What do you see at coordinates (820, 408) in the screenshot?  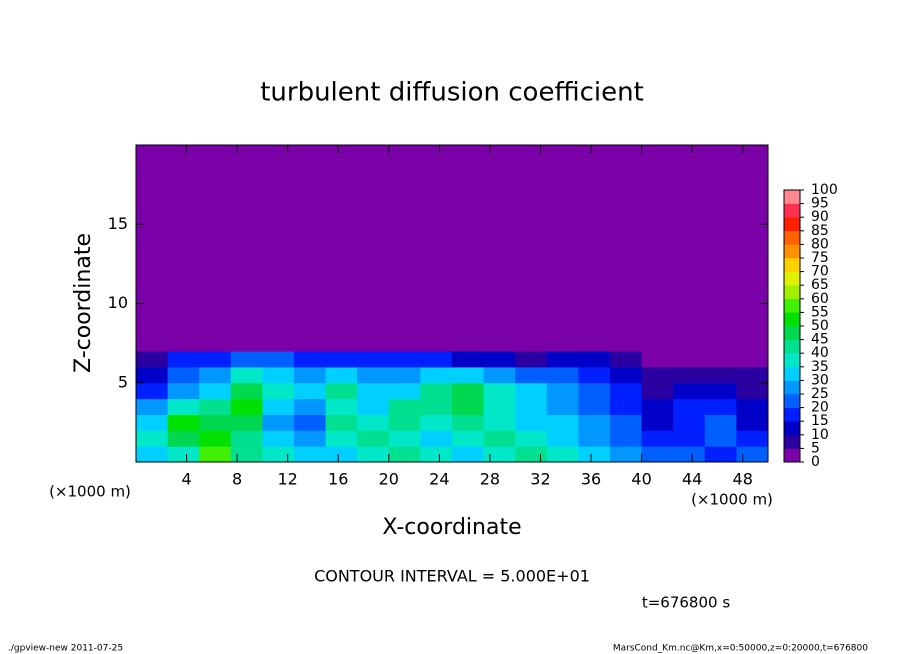 I see `colorbar-label: 20` at bounding box center [820, 408].